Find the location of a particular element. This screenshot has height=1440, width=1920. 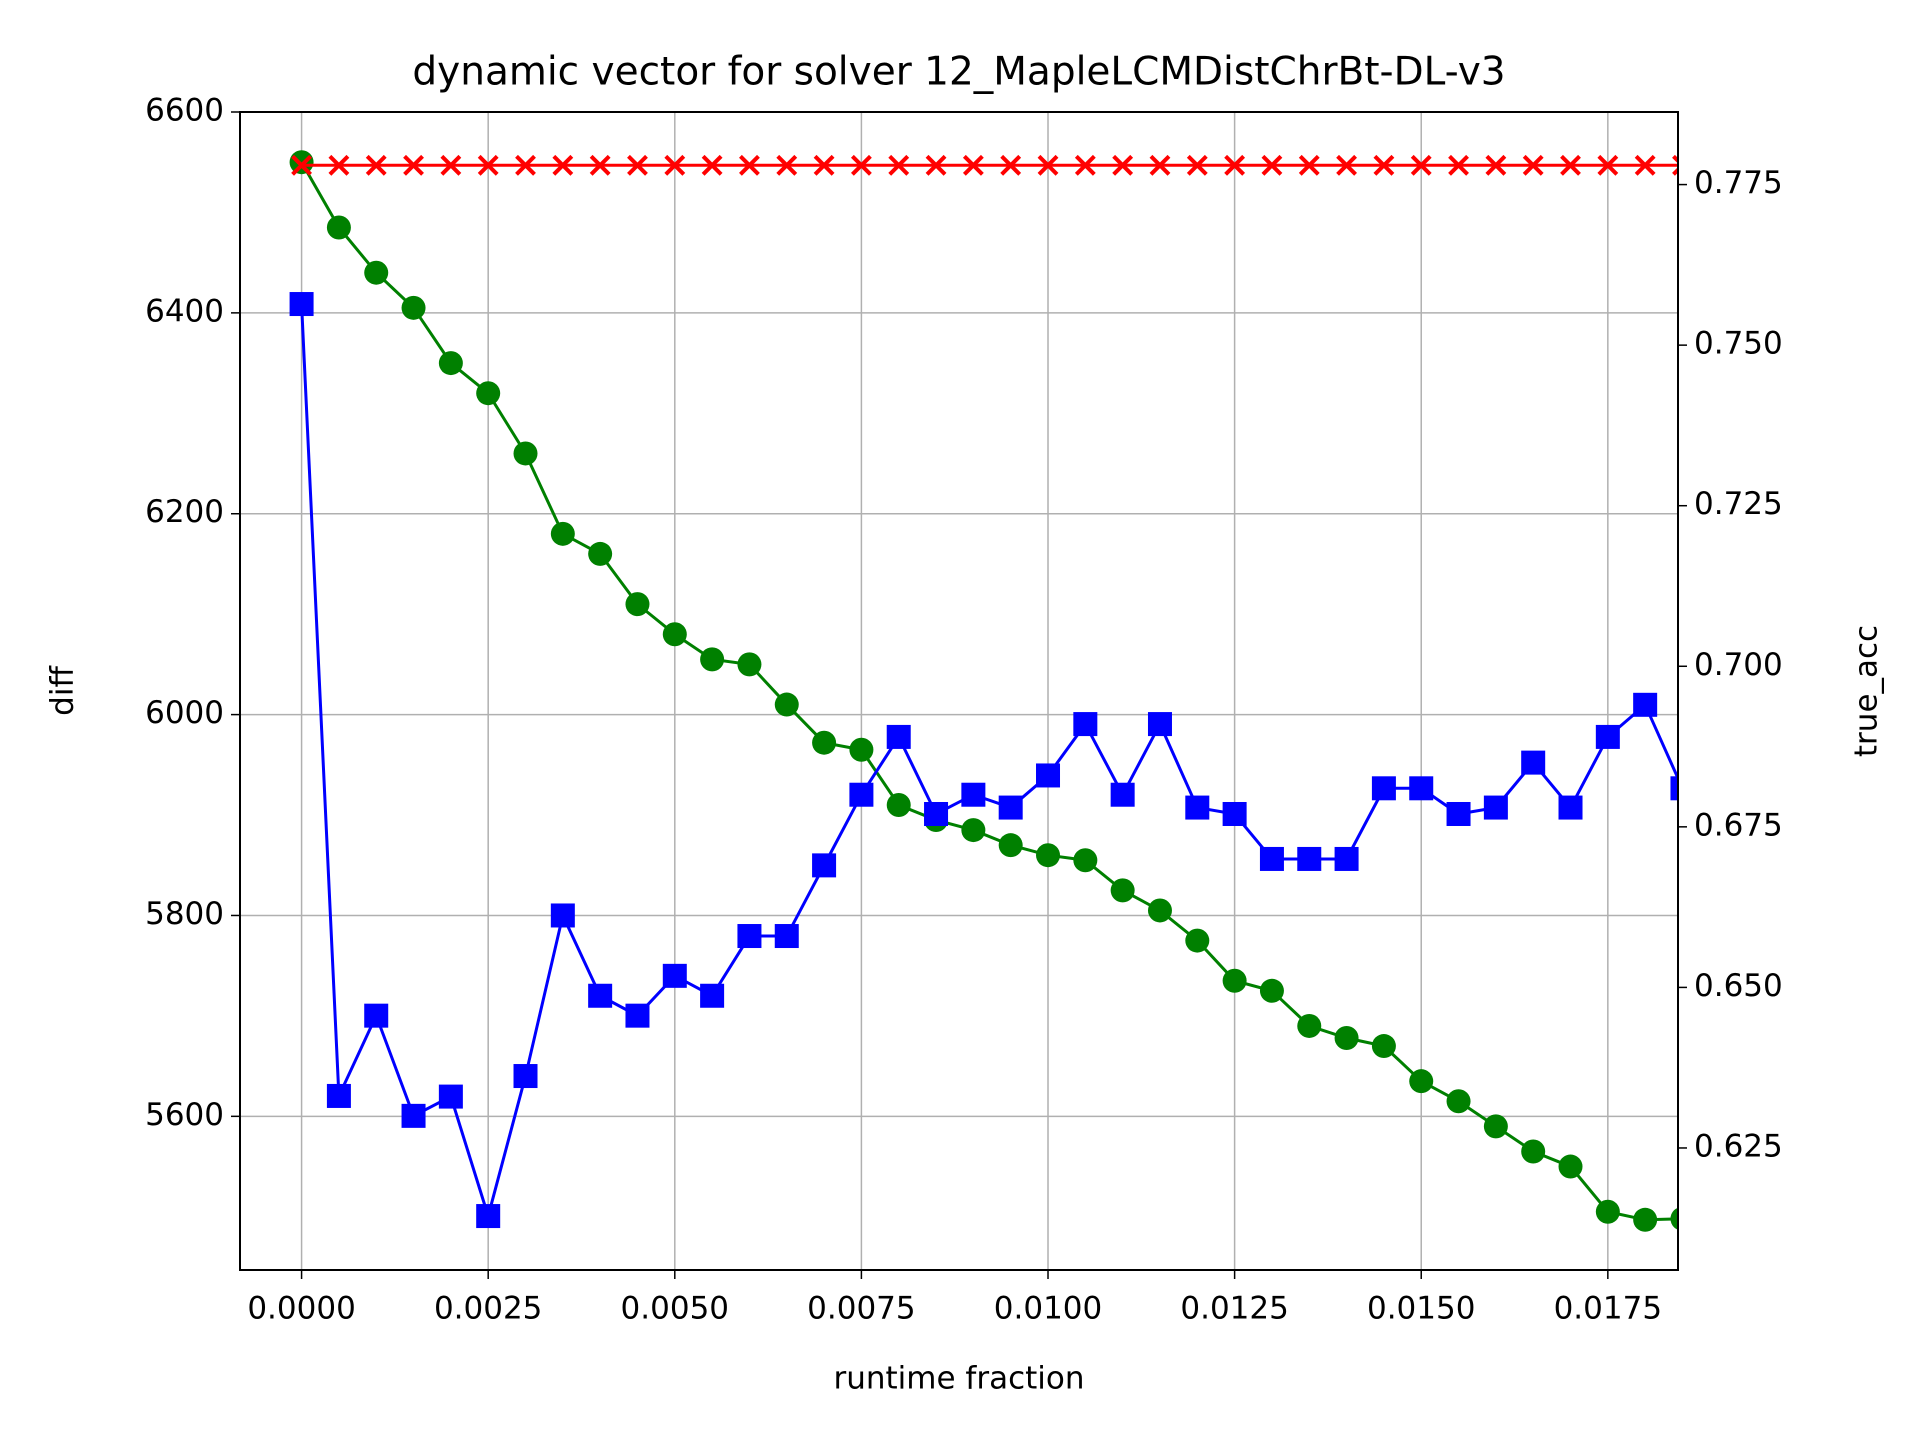

y2-tick-label: 0.700 is located at coordinates (1738, 665).